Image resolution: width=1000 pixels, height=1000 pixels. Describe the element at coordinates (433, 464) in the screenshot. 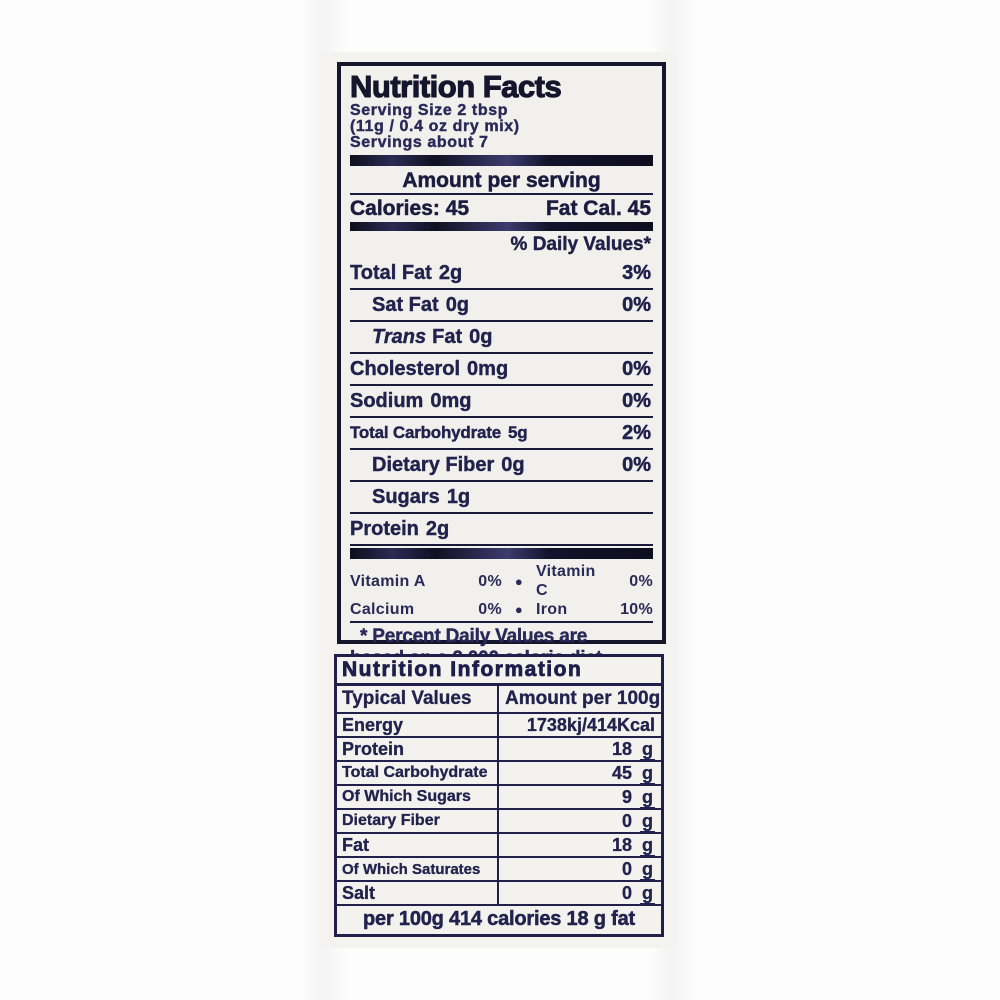

I see `nutrient-name: Dietary Fiber` at that location.